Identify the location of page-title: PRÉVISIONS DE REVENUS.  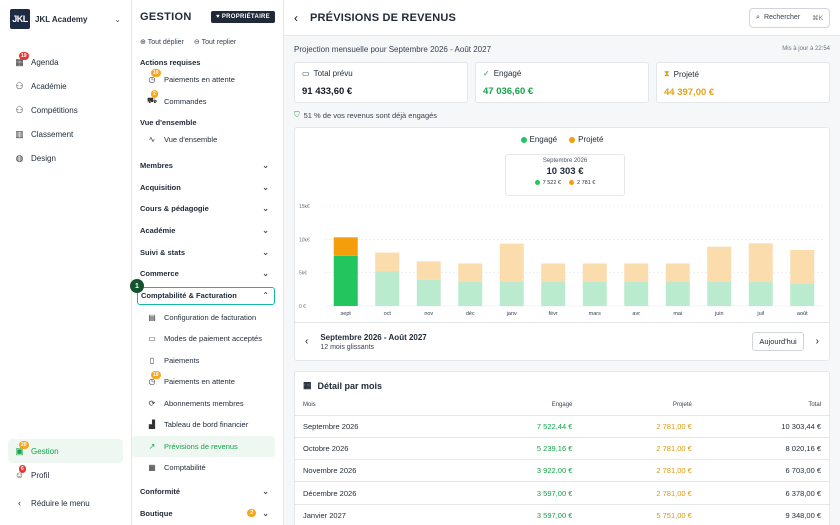
(383, 17).